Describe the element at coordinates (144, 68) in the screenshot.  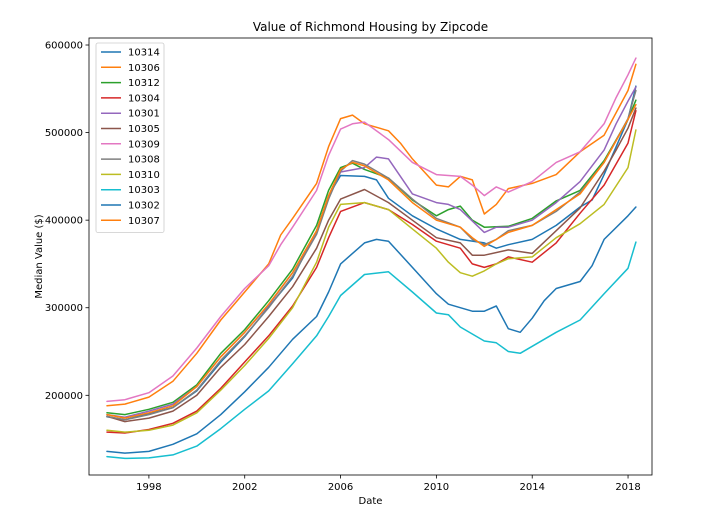
I see `legend-label-10306: 10306` at that location.